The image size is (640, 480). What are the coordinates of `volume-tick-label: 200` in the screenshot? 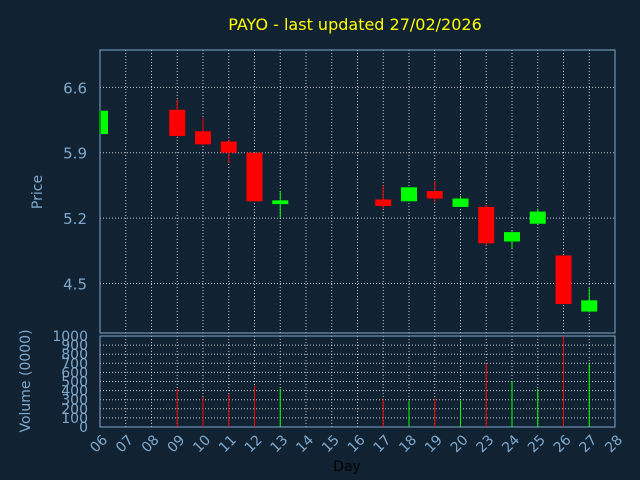 It's located at (74, 410).